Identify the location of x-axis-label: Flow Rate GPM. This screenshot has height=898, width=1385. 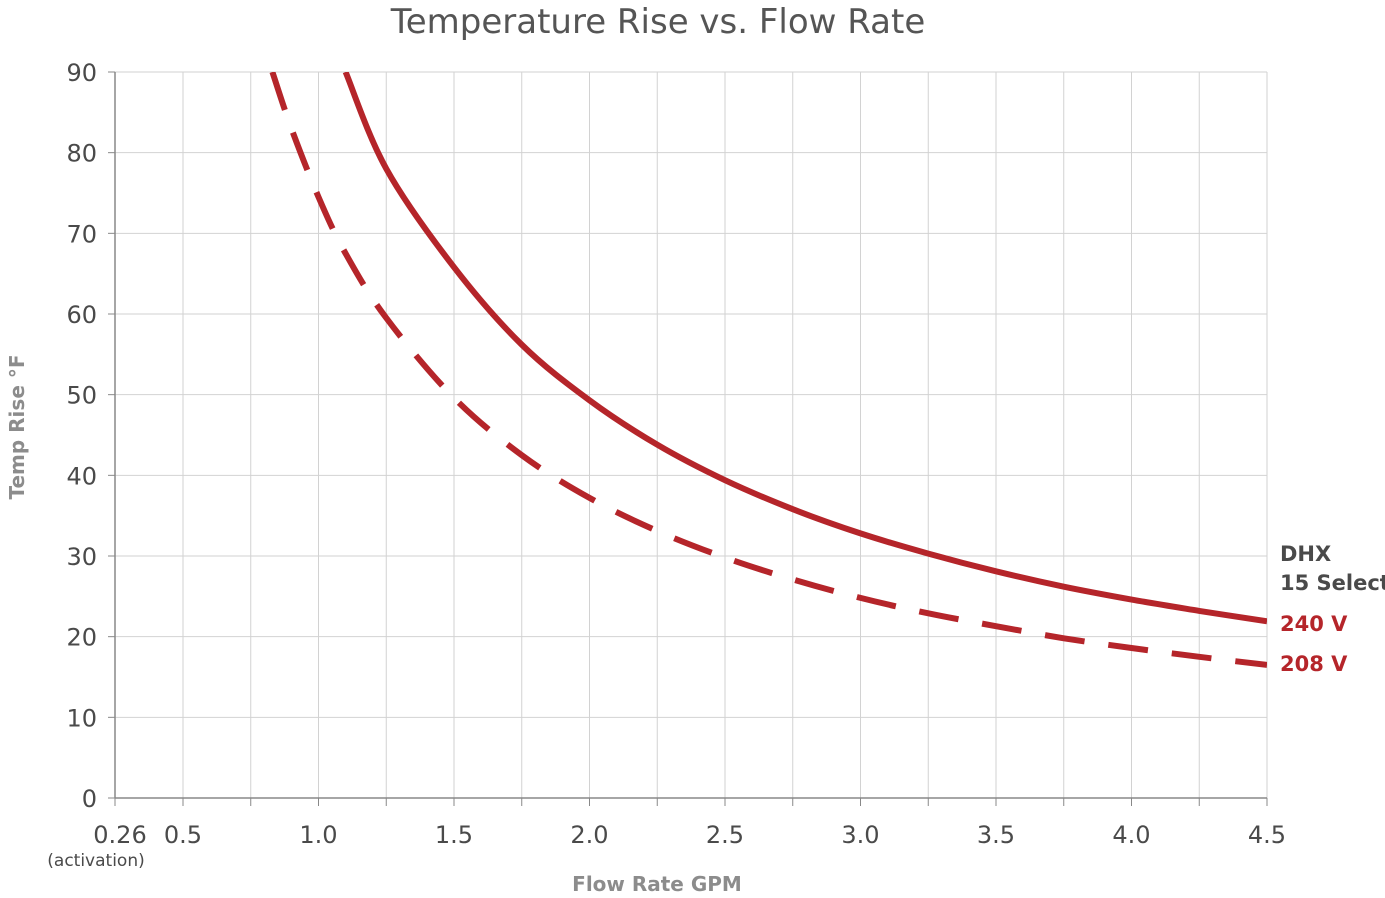
(657, 884).